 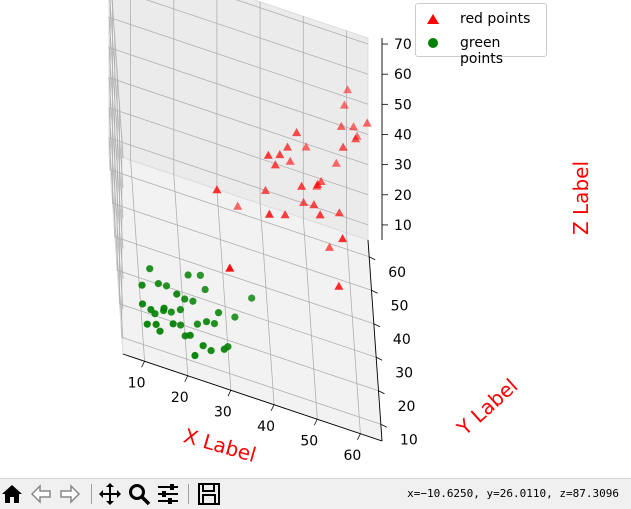 I want to click on sliders-icon, so click(x=168, y=494).